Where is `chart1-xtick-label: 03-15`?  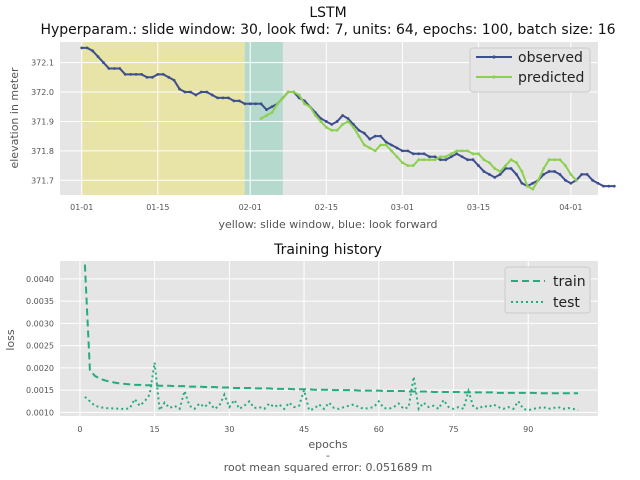
chart1-xtick-label: 03-15 is located at coordinates (478, 207).